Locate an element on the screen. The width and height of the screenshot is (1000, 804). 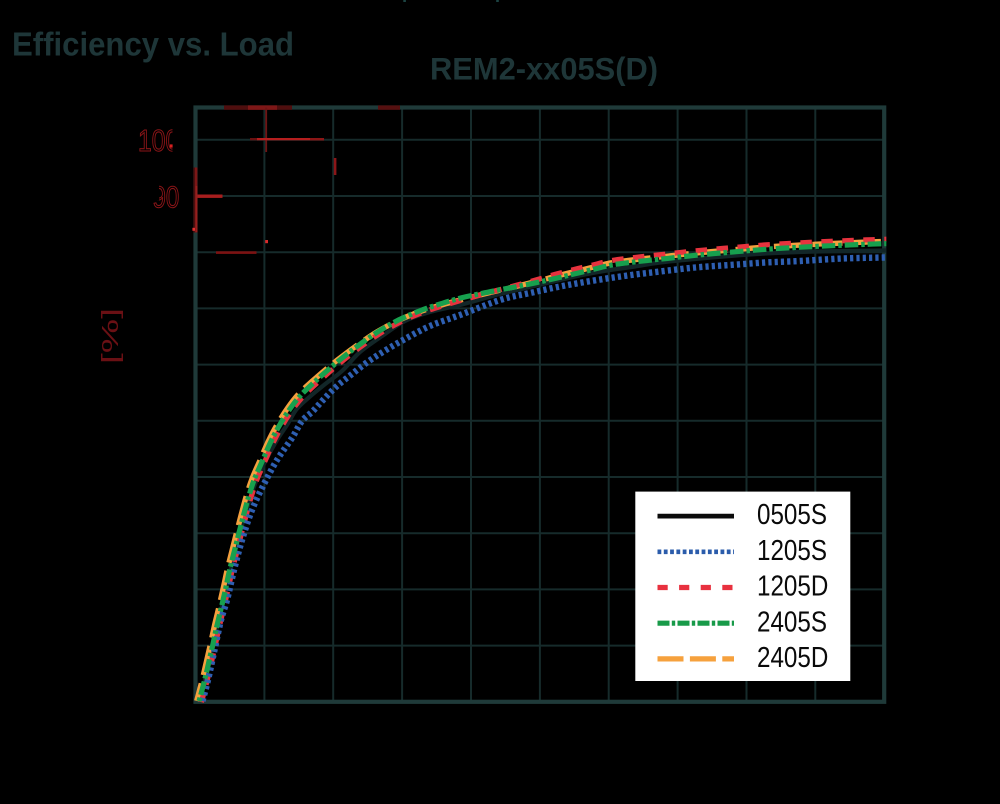
svg-text: 1205S is located at coordinates (792, 550).